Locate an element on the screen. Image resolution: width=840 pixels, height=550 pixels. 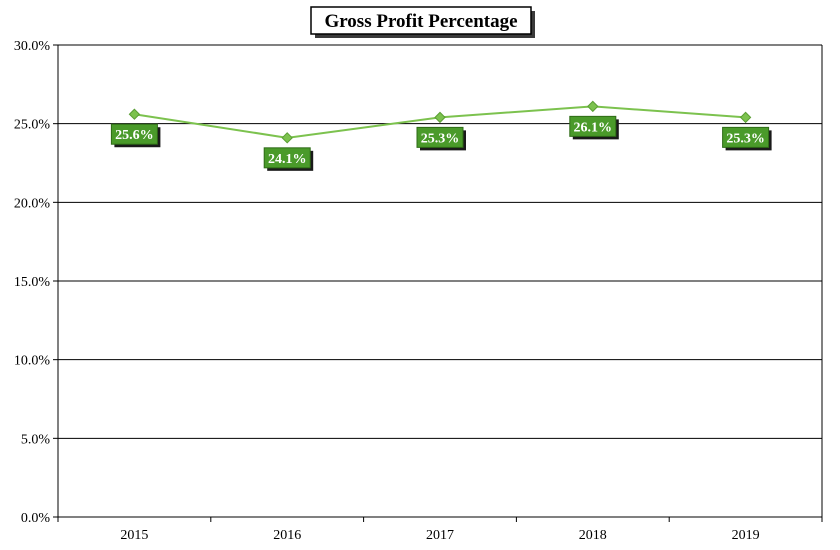
x-tick-label: 2019 is located at coordinates (746, 535).